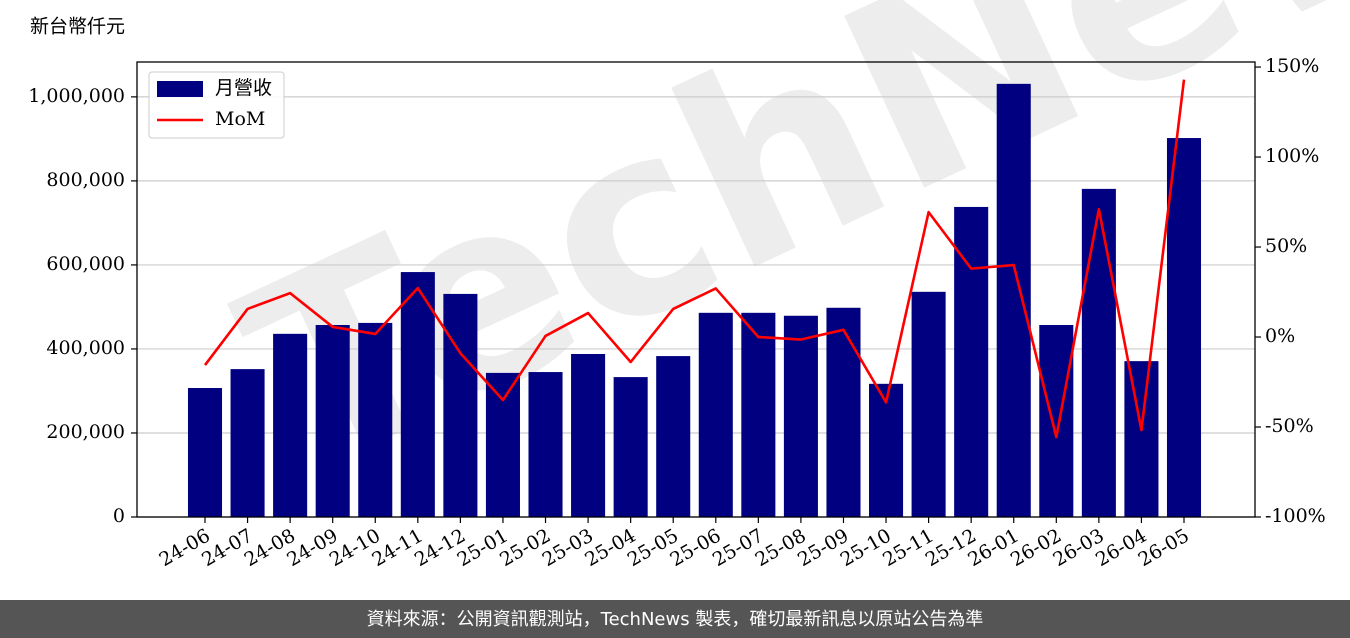 The height and width of the screenshot is (638, 1350). What do you see at coordinates (85, 264) in the screenshot?
I see `y-tick-label: 600,000` at bounding box center [85, 264].